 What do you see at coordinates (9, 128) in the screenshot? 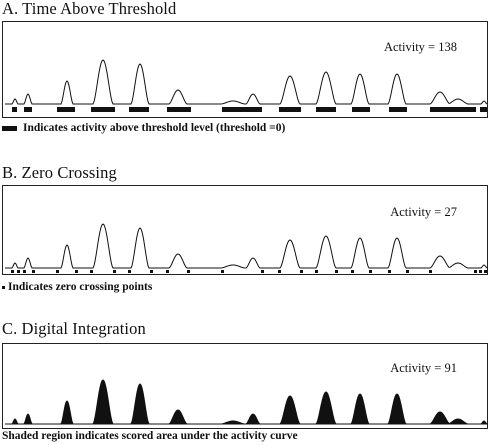
I see `black-bar-icon` at bounding box center [9, 128].